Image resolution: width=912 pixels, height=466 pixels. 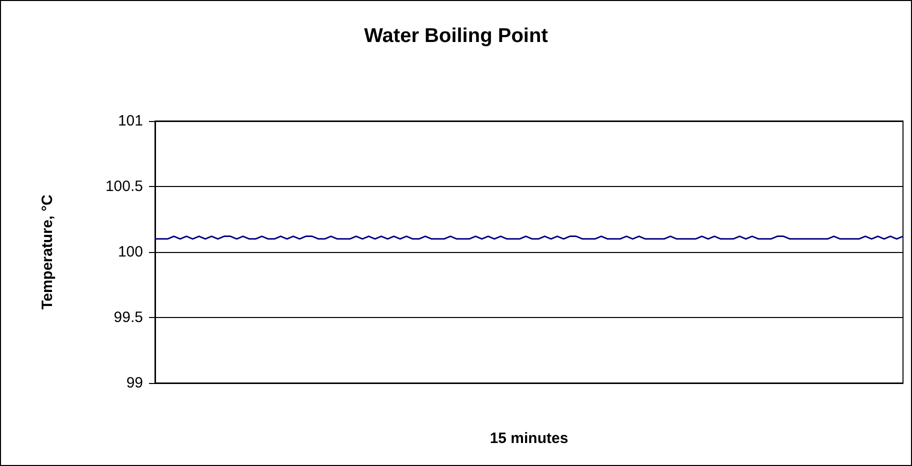 What do you see at coordinates (134, 383) in the screenshot?
I see `y-tick-label: 99` at bounding box center [134, 383].